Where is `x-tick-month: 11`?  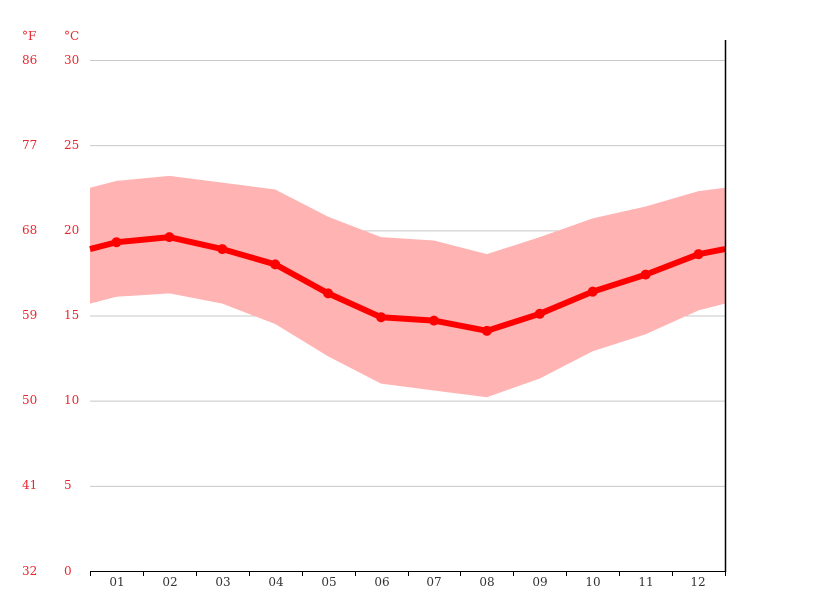
x-tick-month: 11 is located at coordinates (646, 582).